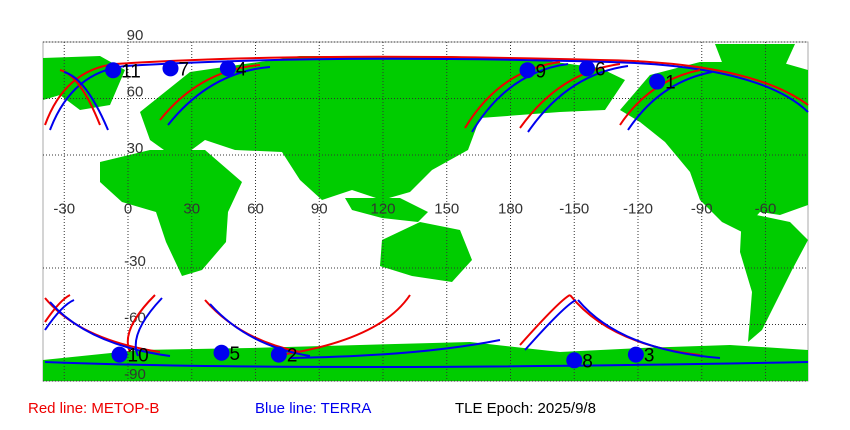 Image resolution: width=850 pixels, height=430 pixels. Describe the element at coordinates (135, 261) in the screenshot. I see `lat-label: -30` at that location.